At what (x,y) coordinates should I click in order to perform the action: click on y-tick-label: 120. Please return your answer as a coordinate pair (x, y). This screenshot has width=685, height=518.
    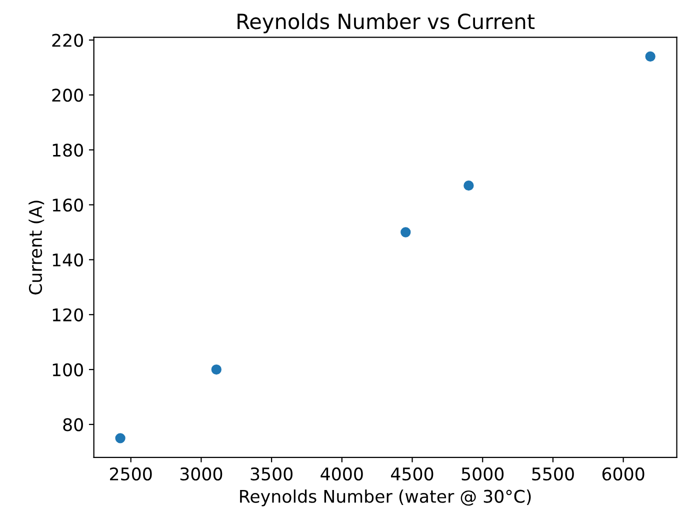
    Looking at the image, I should click on (67, 315).